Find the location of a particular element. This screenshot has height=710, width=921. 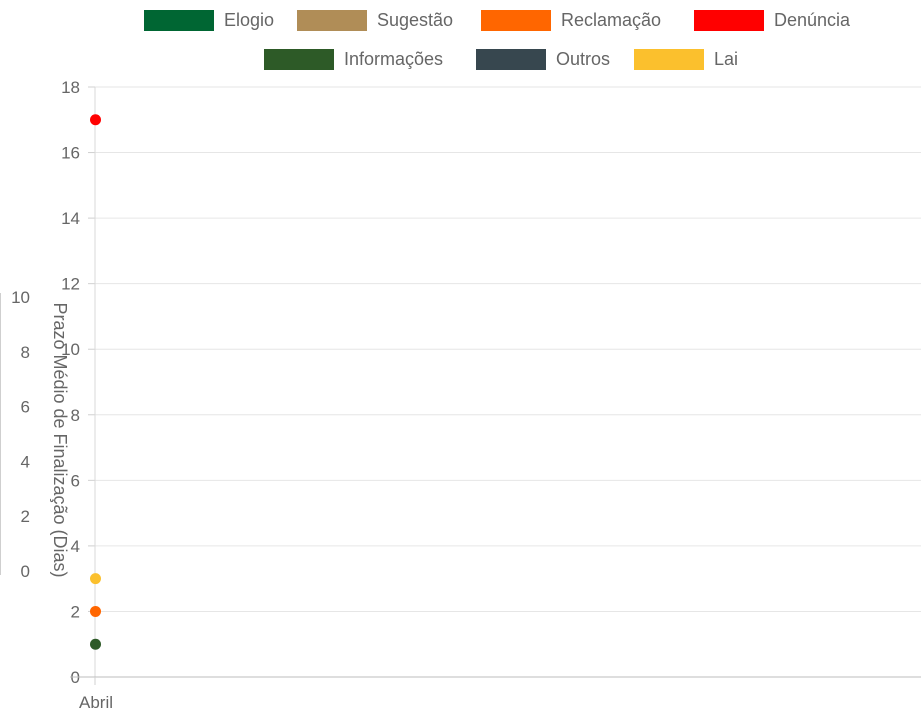

y-tick-label: 18 is located at coordinates (70, 87).